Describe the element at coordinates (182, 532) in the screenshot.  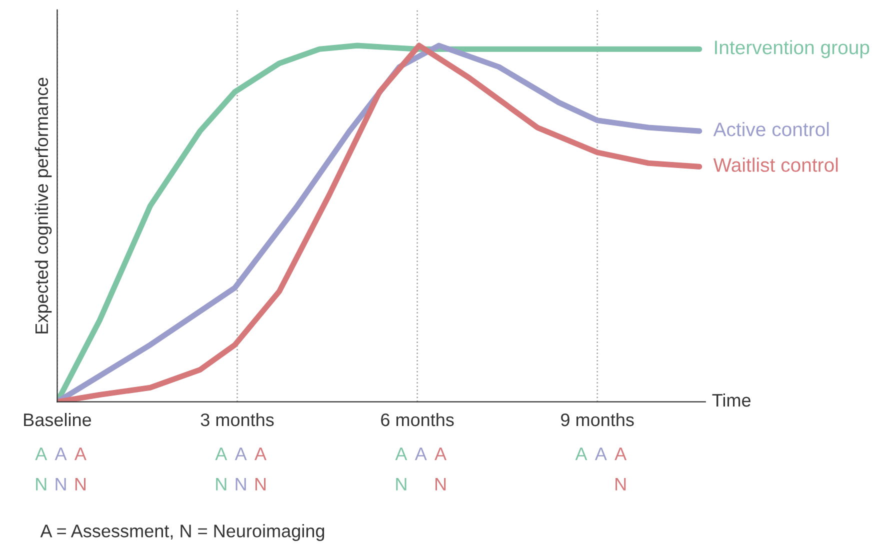
I see `text: A = Assessment, N = Neuroimaging` at that location.